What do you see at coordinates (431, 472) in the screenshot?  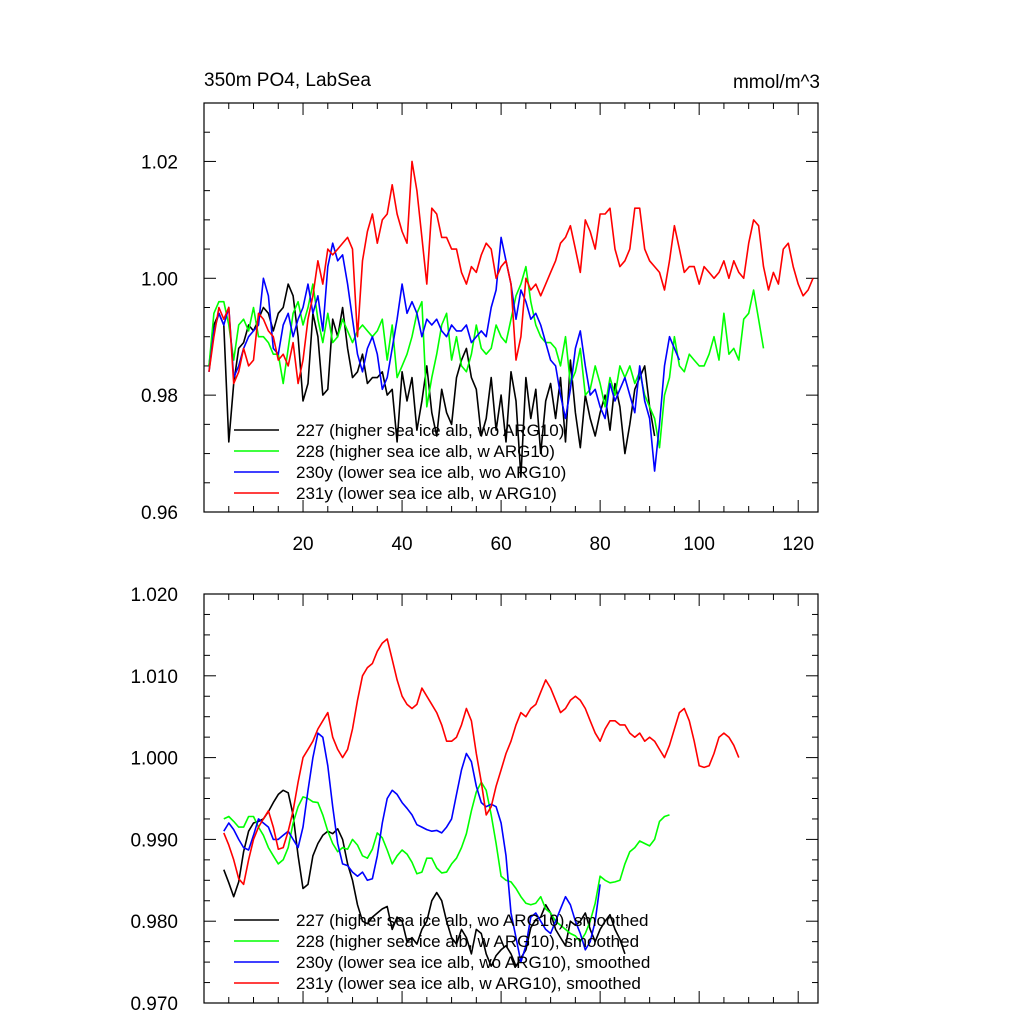 I see `legend-label-230y: 230y (lower sea ice alb, wo ARG10)` at bounding box center [431, 472].